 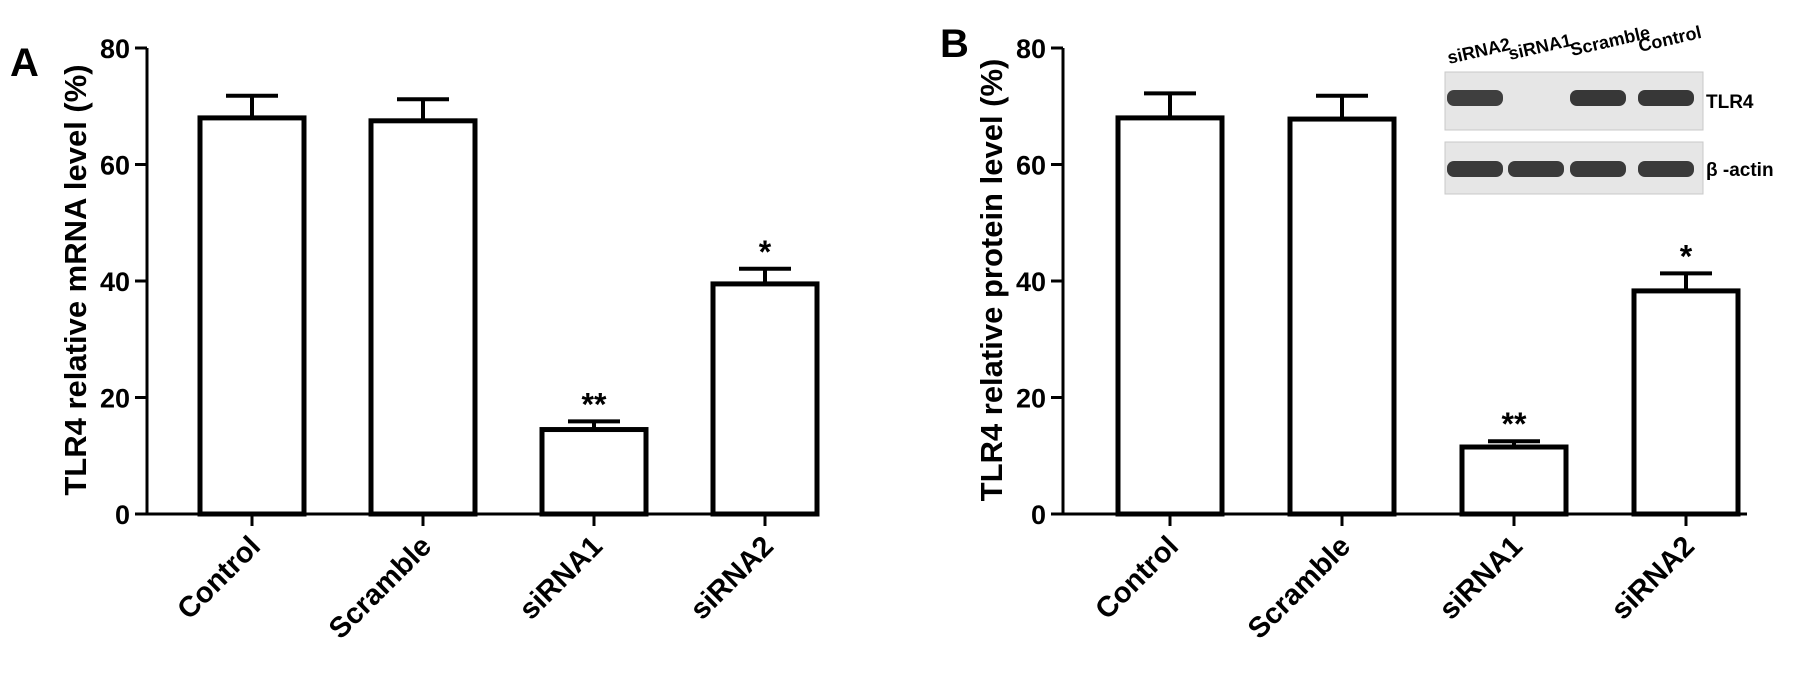 I want to click on panel-letter-b: B, so click(x=954, y=44).